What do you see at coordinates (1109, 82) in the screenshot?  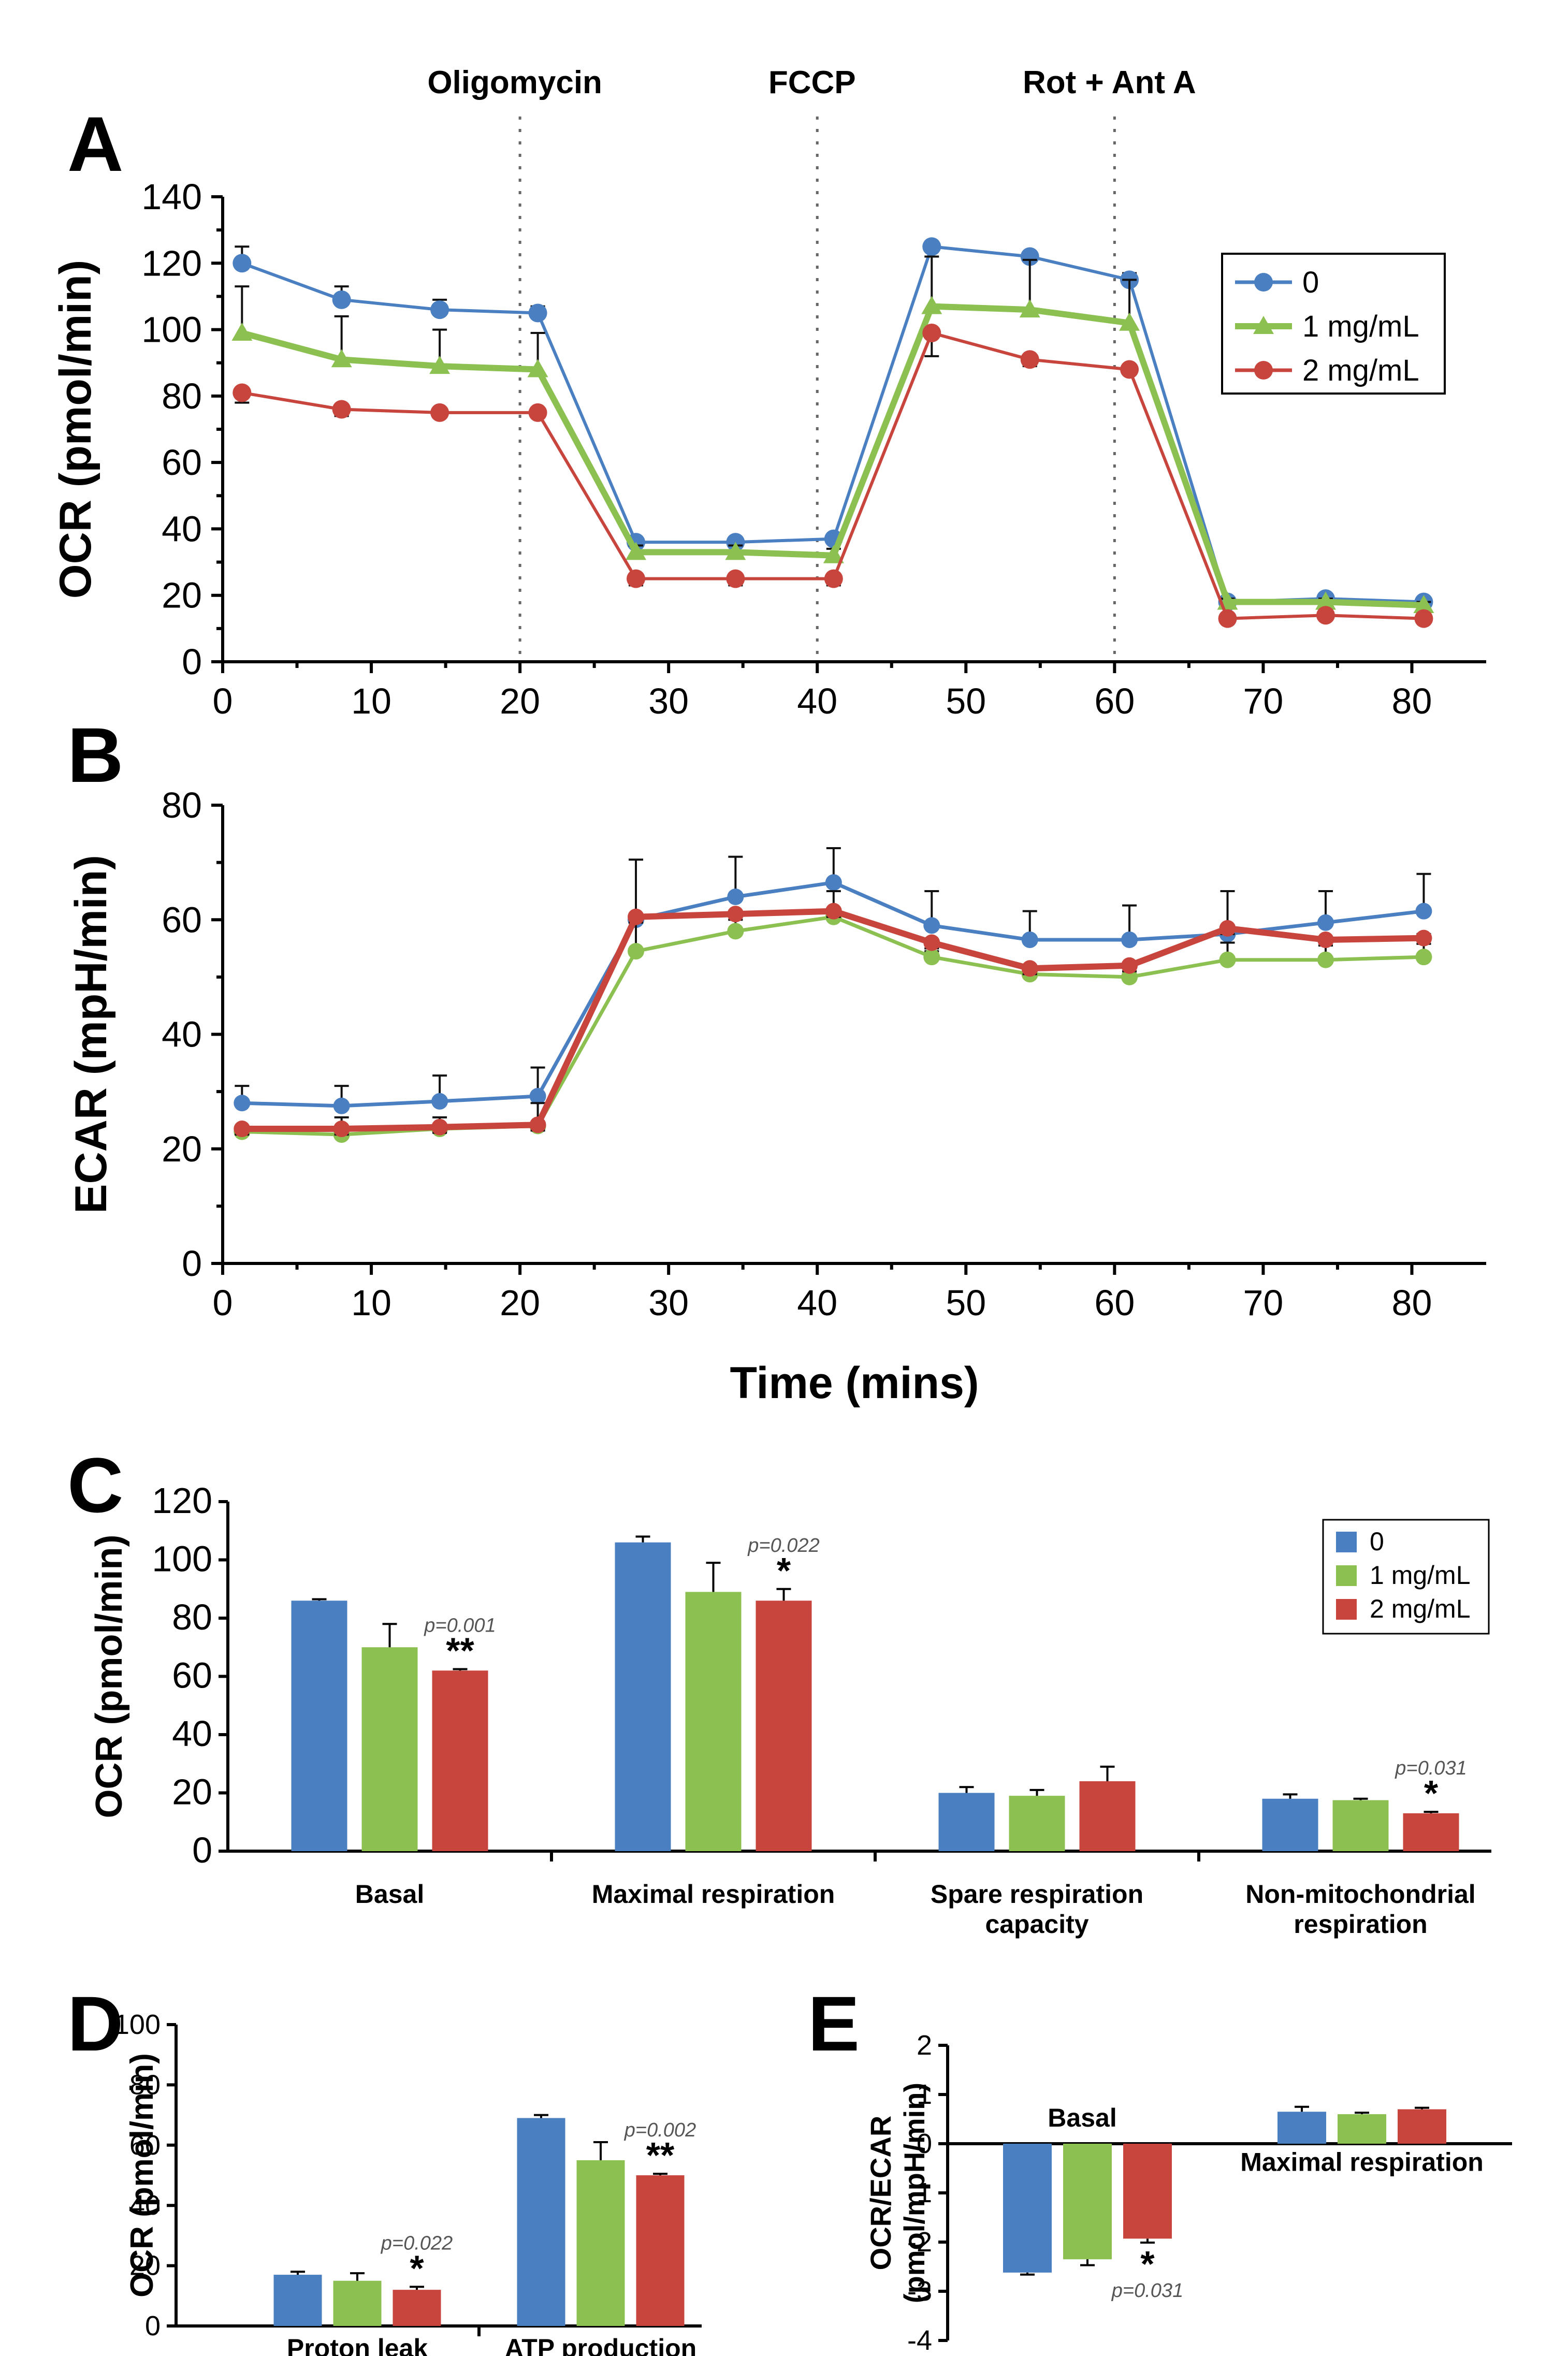 I see `injection-label: Rot + Ant A` at bounding box center [1109, 82].